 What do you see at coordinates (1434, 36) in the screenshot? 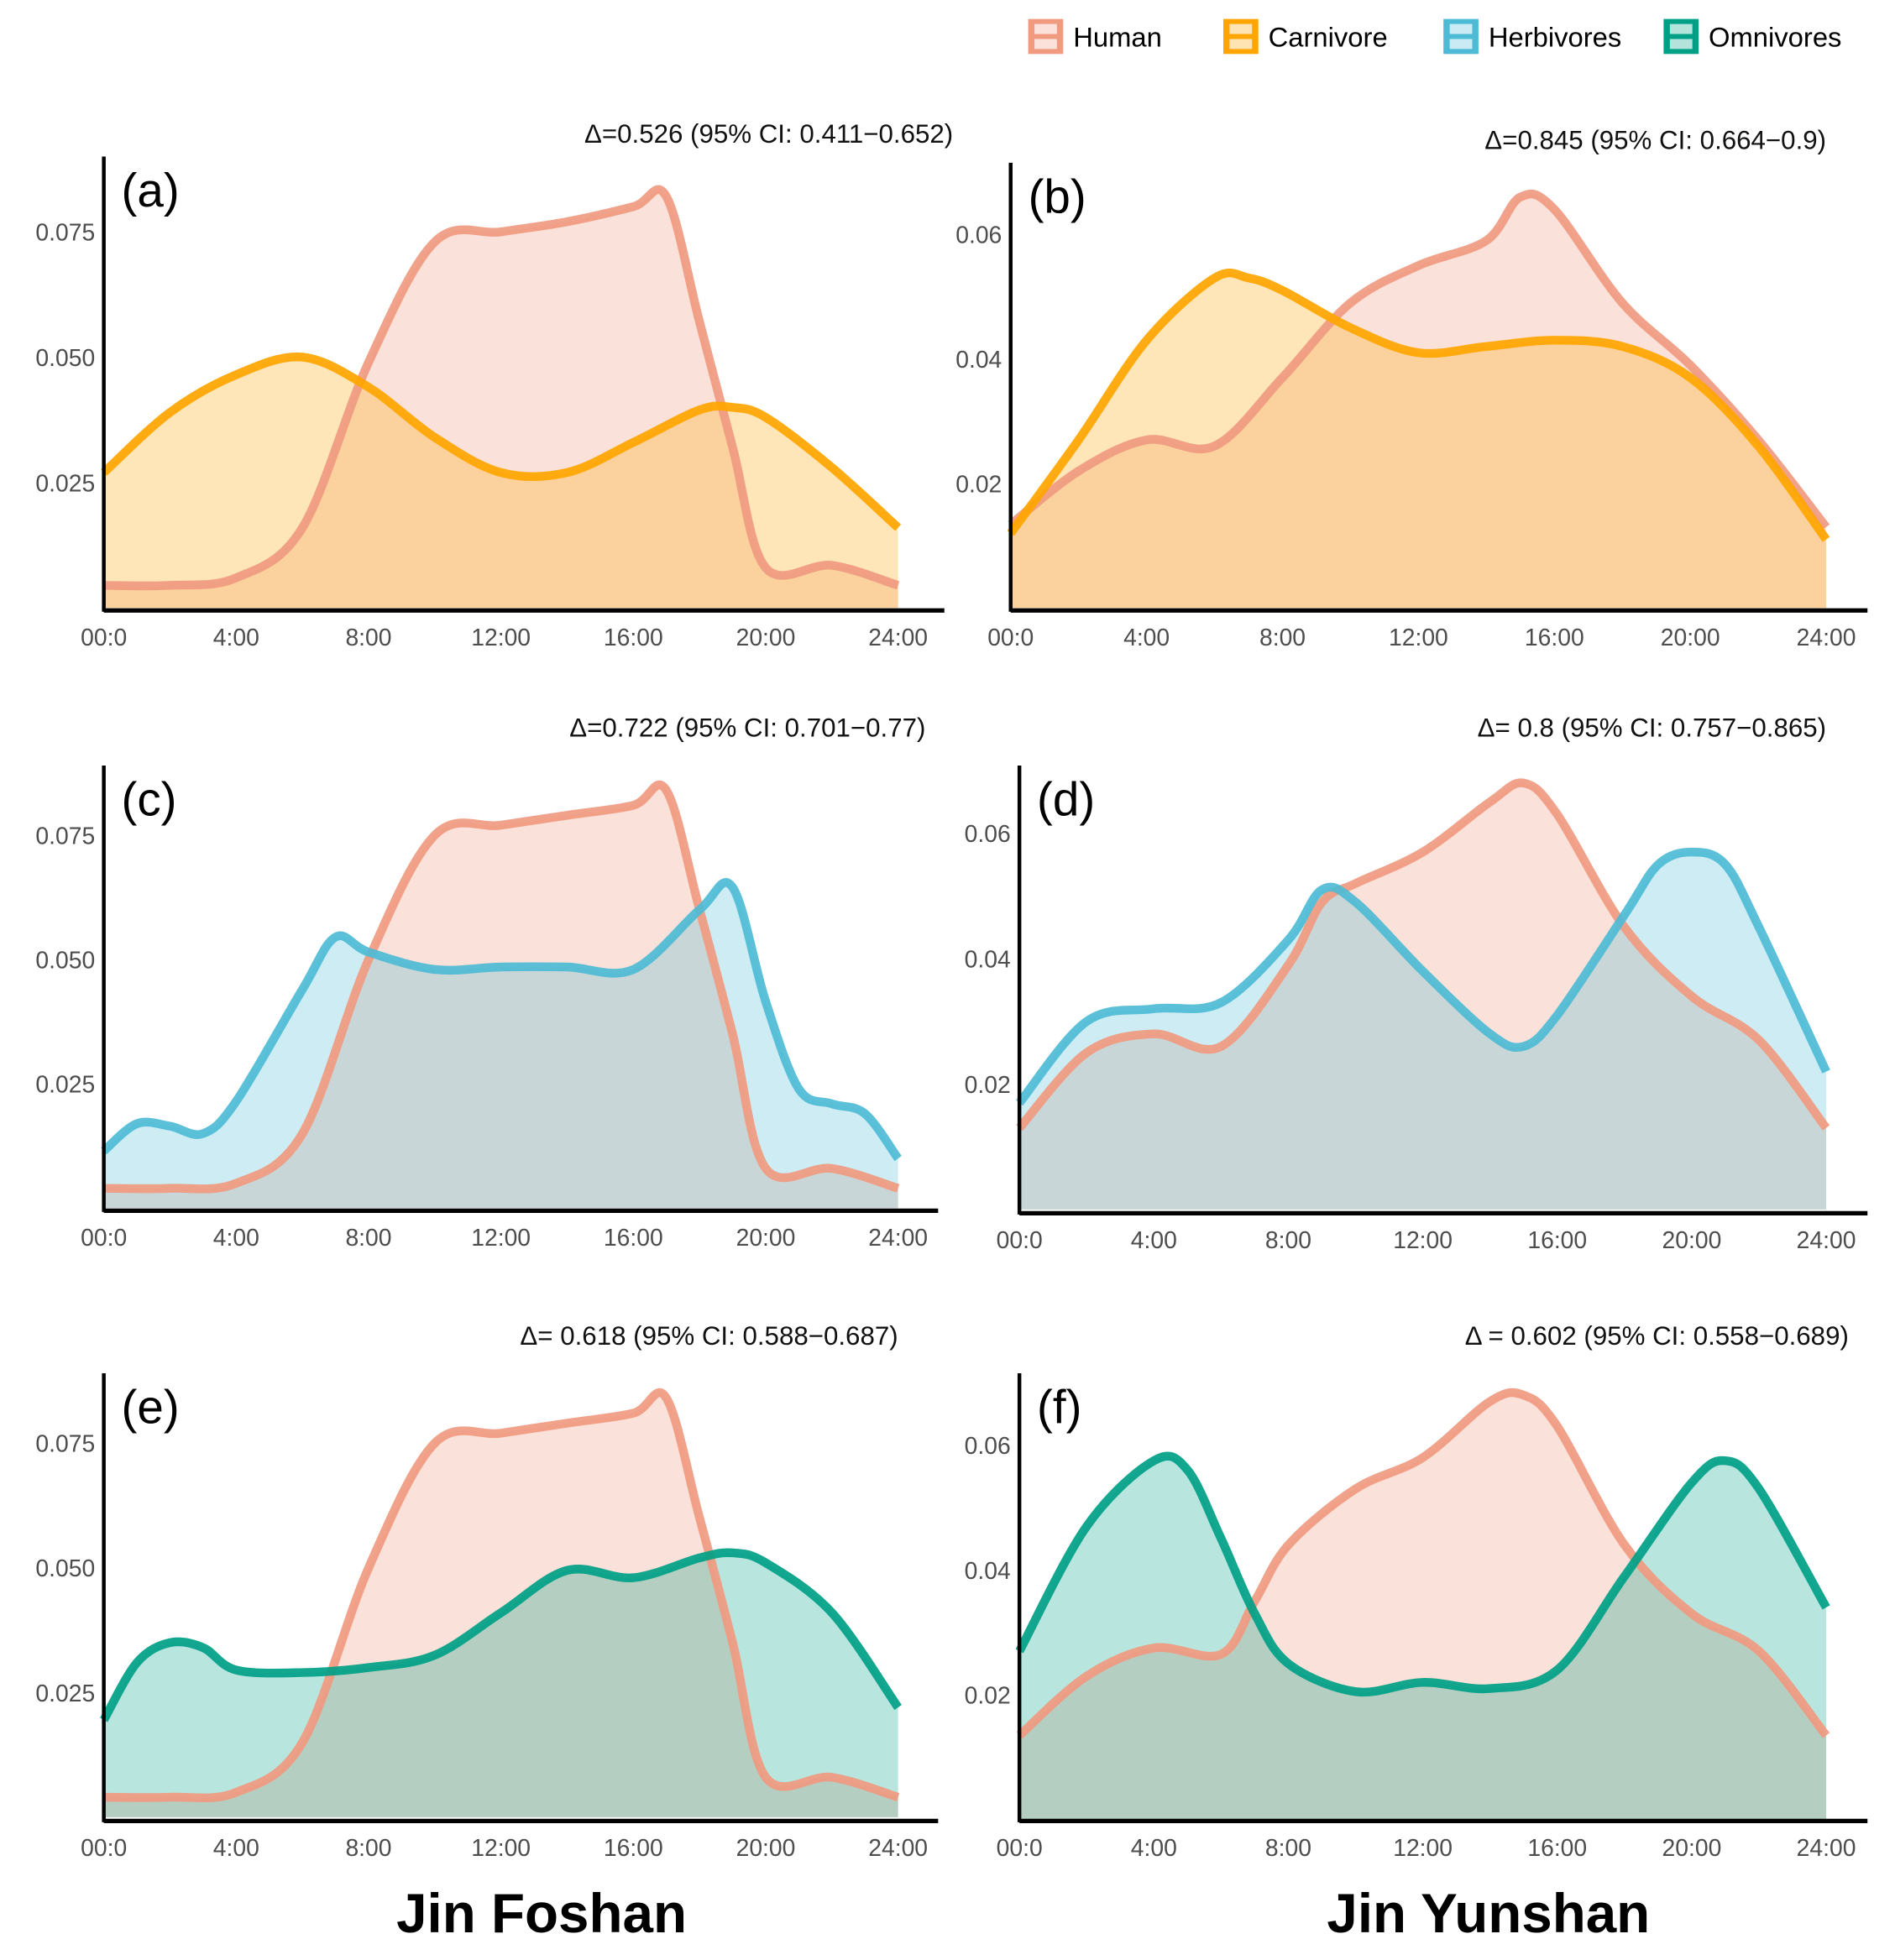
I see `legend: Human Carnivore Herbivores Omnivores` at bounding box center [1434, 36].